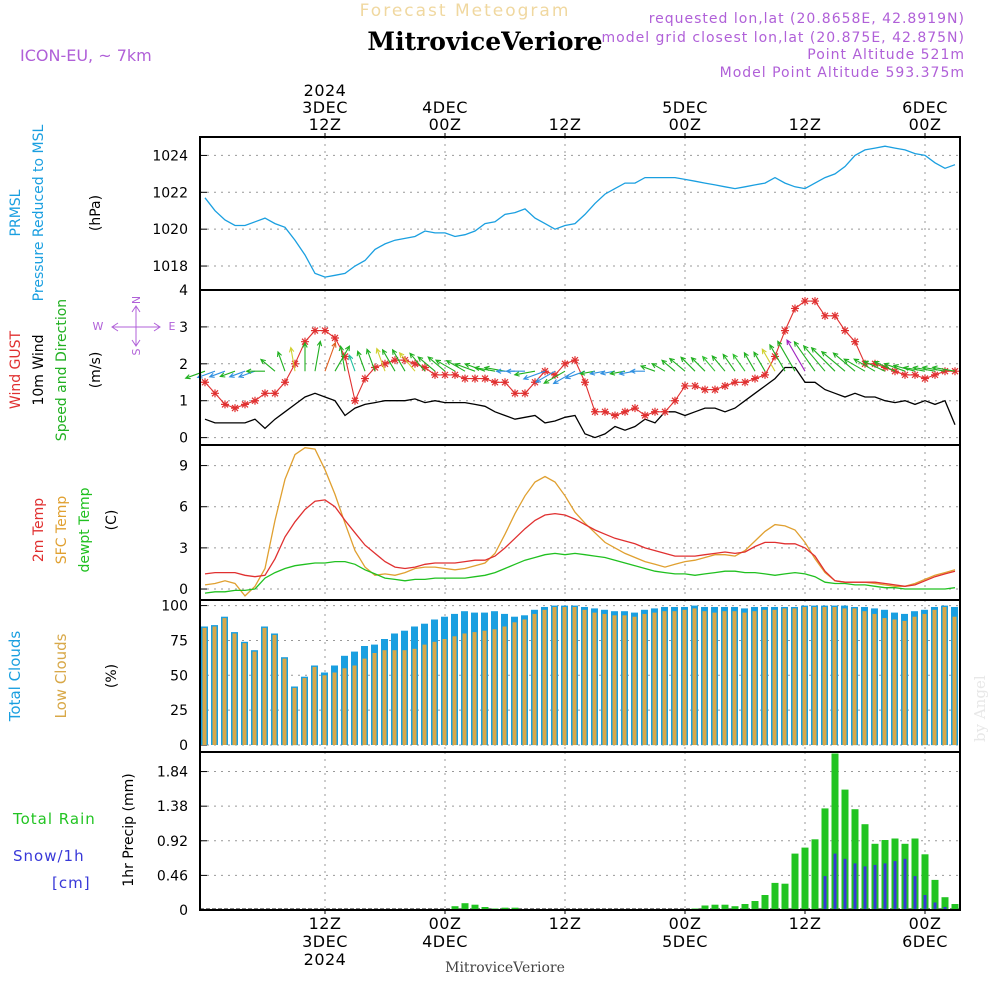 The image size is (1000, 1000). Describe the element at coordinates (325, 124) in the screenshot. I see `top-time-label: 12Z` at that location.